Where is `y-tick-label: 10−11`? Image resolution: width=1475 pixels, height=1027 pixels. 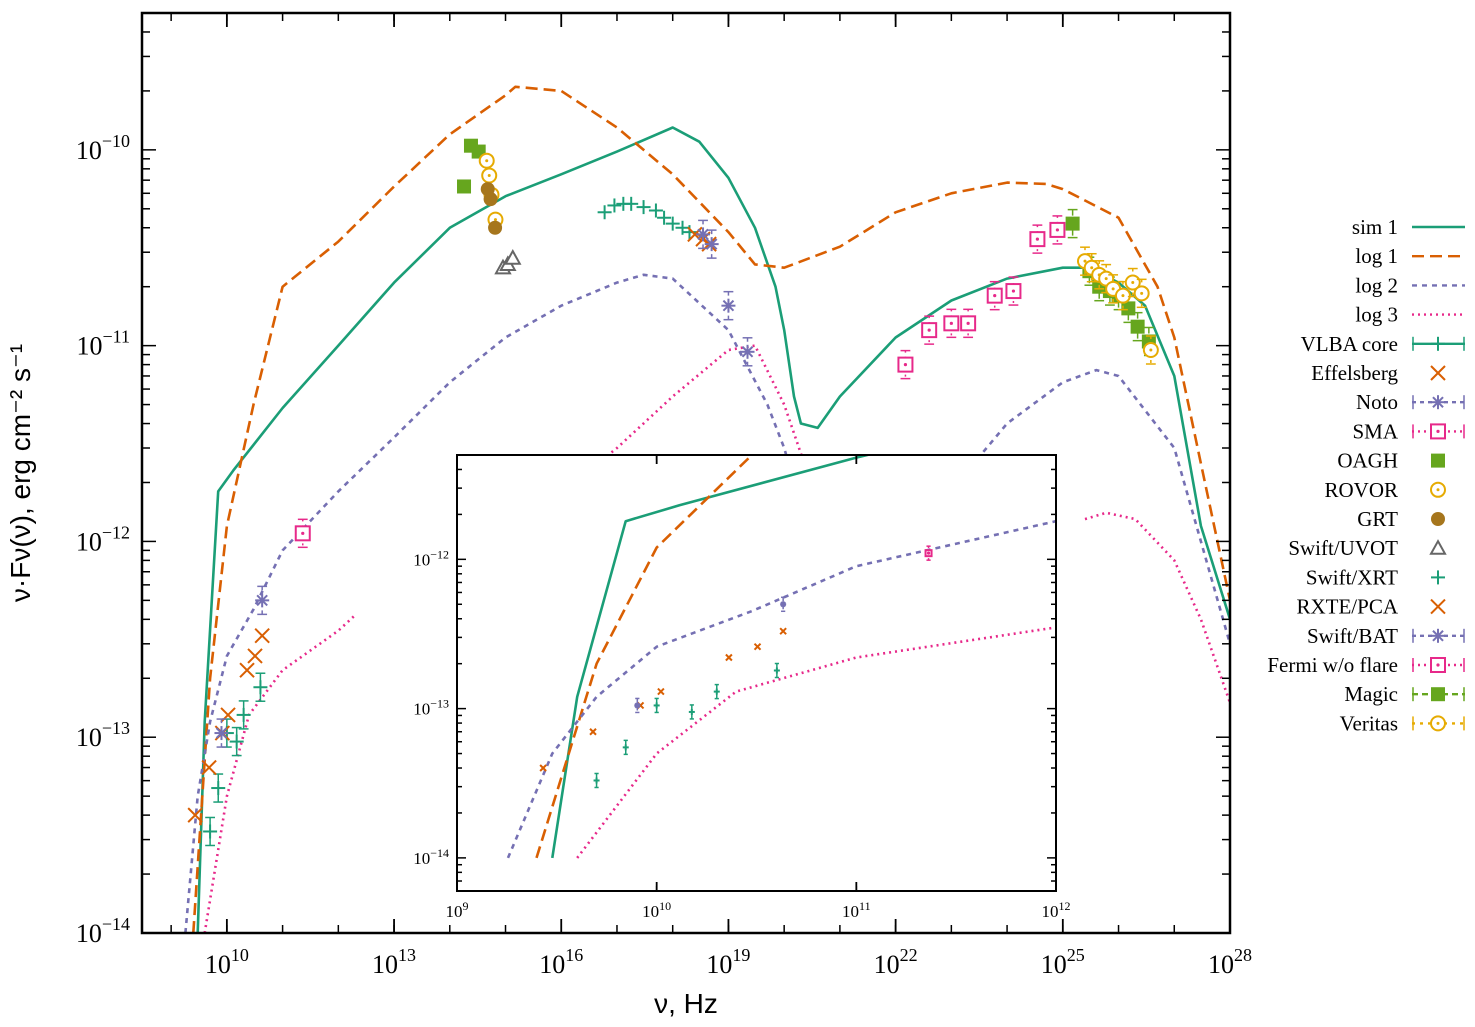
y-tick-label: 10−11 is located at coordinates (103, 344).